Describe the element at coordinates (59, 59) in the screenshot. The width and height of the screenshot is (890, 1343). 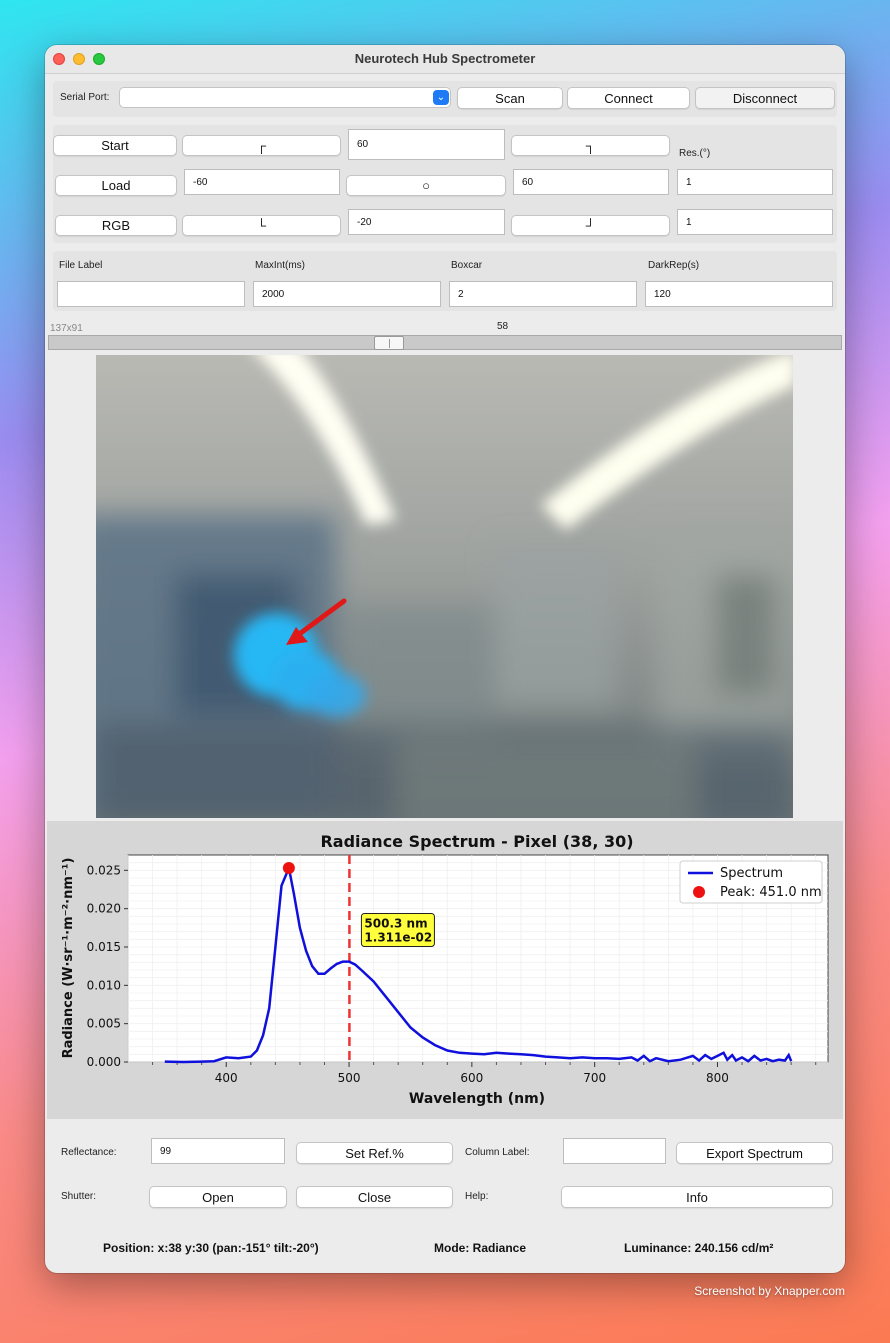
I see `close-window-button` at that location.